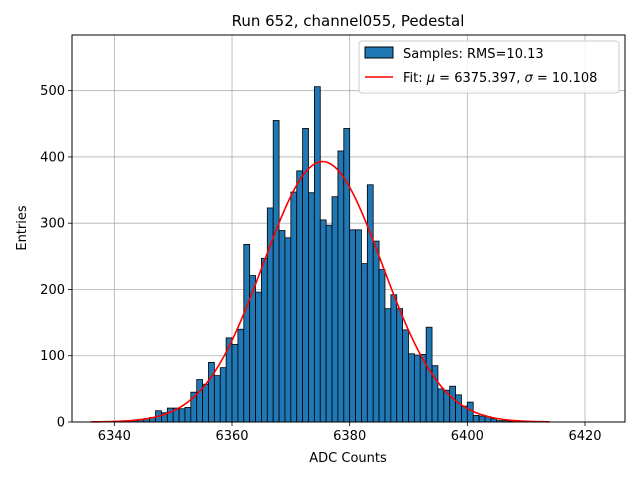  What do you see at coordinates (52, 290) in the screenshot?
I see `y-tick-label: 200` at bounding box center [52, 290].